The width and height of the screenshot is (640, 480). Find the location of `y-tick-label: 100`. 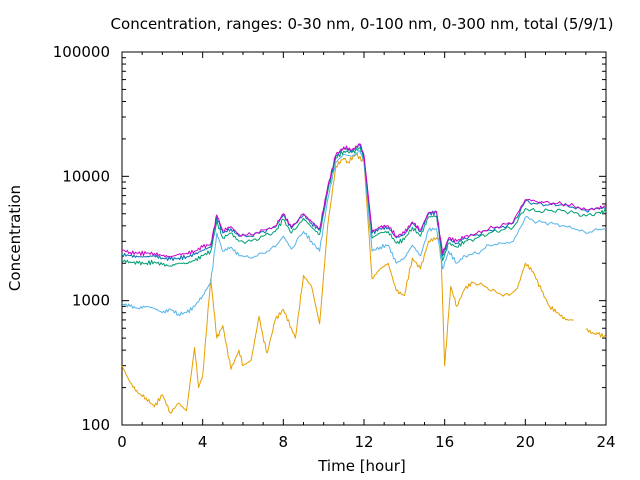

y-tick-label: 100 is located at coordinates (95, 425).